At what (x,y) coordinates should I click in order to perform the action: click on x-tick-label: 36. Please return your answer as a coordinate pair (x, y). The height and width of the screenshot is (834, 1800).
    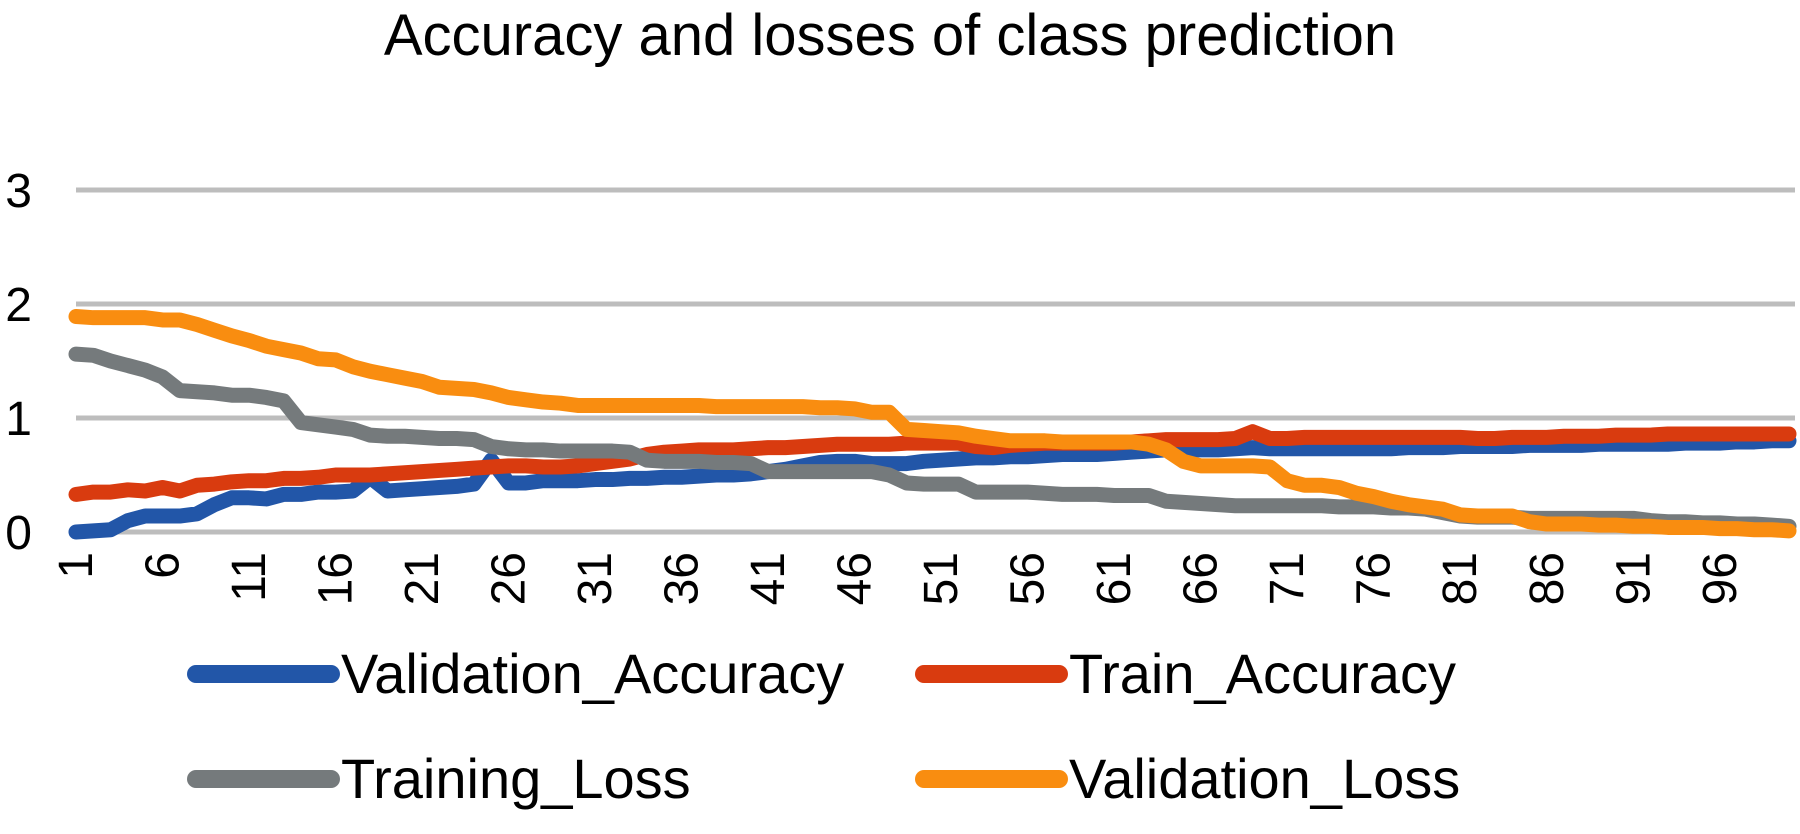
    Looking at the image, I should click on (682, 578).